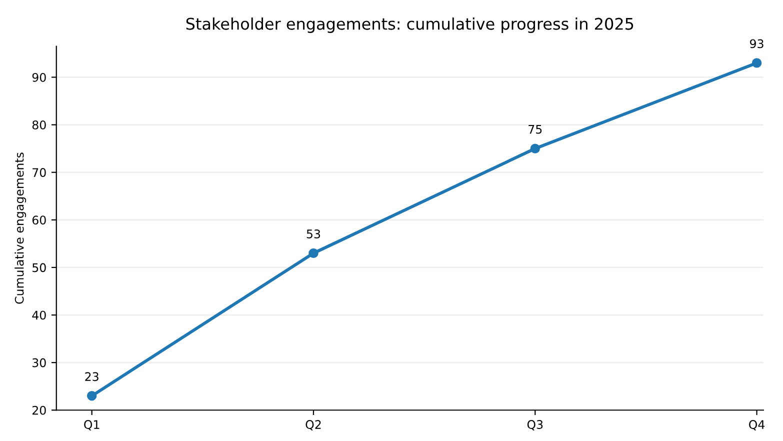 This screenshot has height=441, width=783. Describe the element at coordinates (20, 228) in the screenshot. I see `y-axis-title: Cumulative engagements` at that location.